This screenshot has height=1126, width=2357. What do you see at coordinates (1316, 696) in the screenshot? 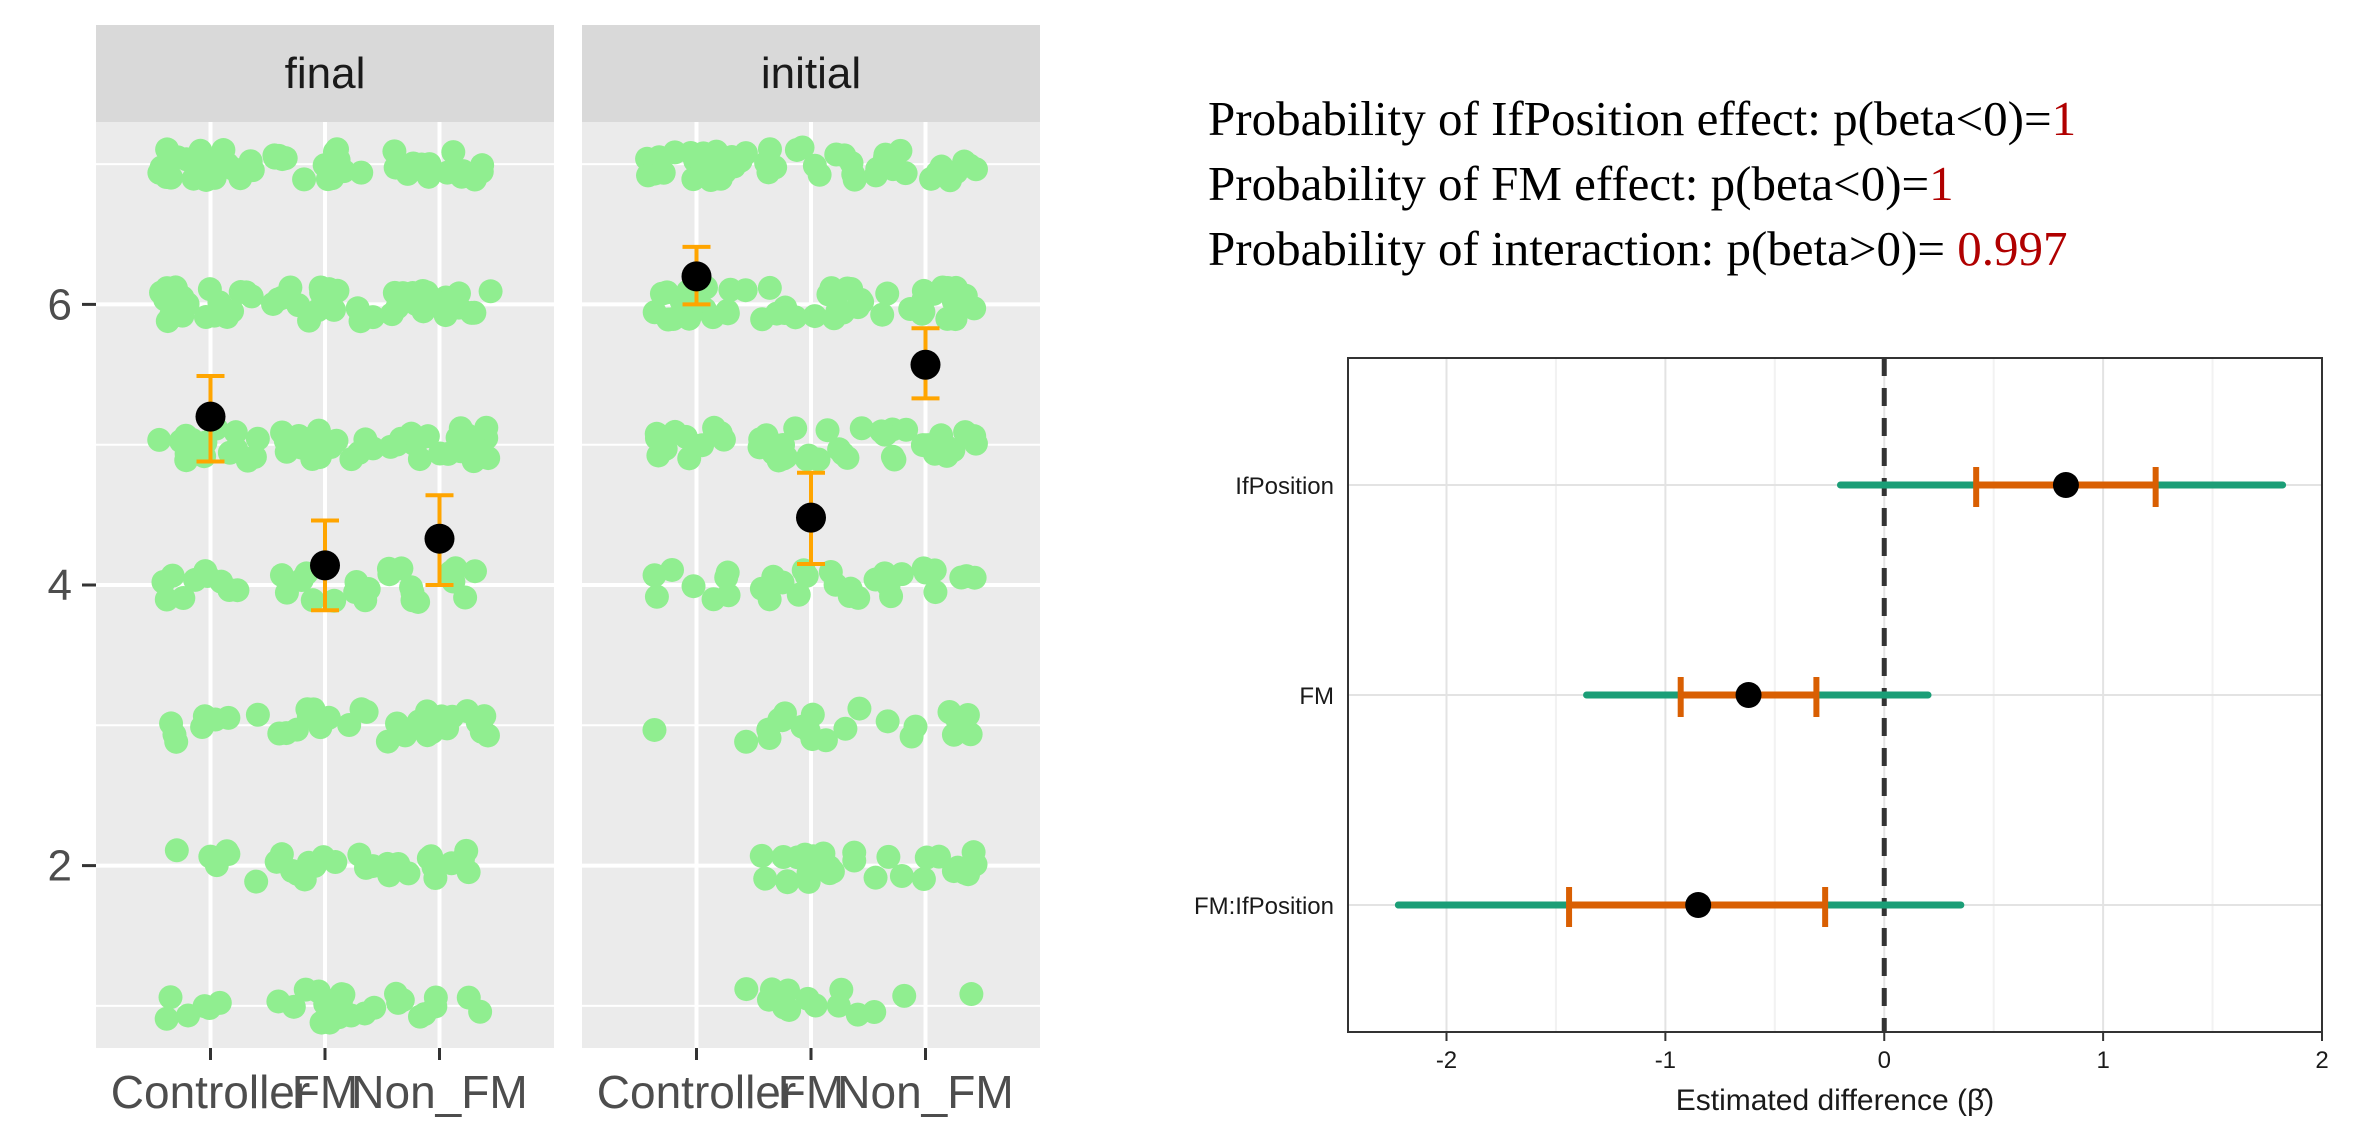
I see `y-tick-label: FM` at bounding box center [1316, 696].